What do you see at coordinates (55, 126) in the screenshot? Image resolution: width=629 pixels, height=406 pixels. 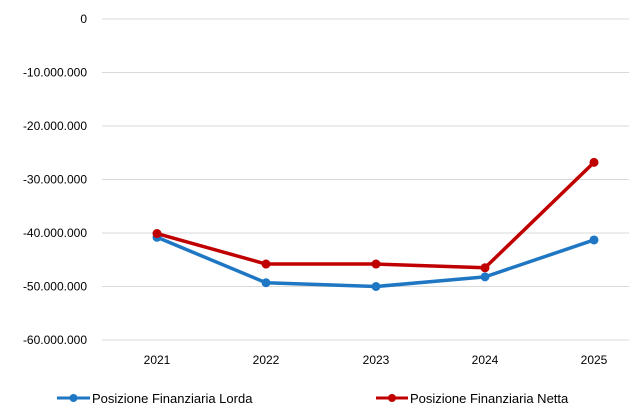 I see `y-tick-label: -20.000.000` at bounding box center [55, 126].